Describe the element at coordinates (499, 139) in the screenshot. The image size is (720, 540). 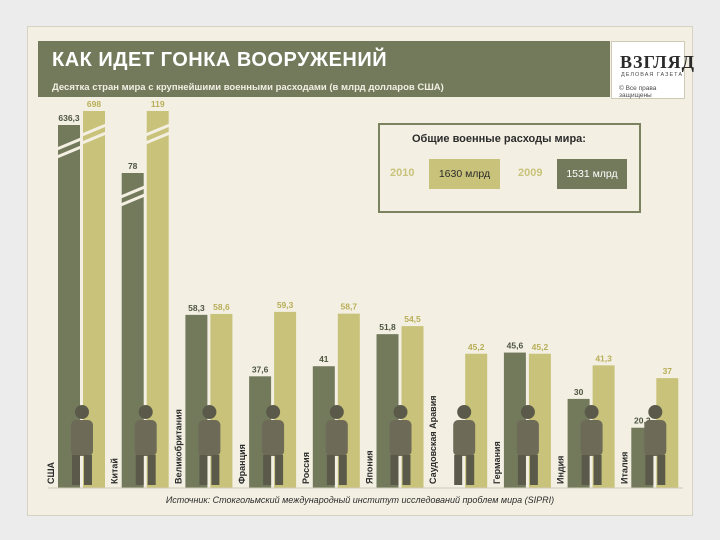
I see `totals-title: Общие военные расходы мира:` at that location.